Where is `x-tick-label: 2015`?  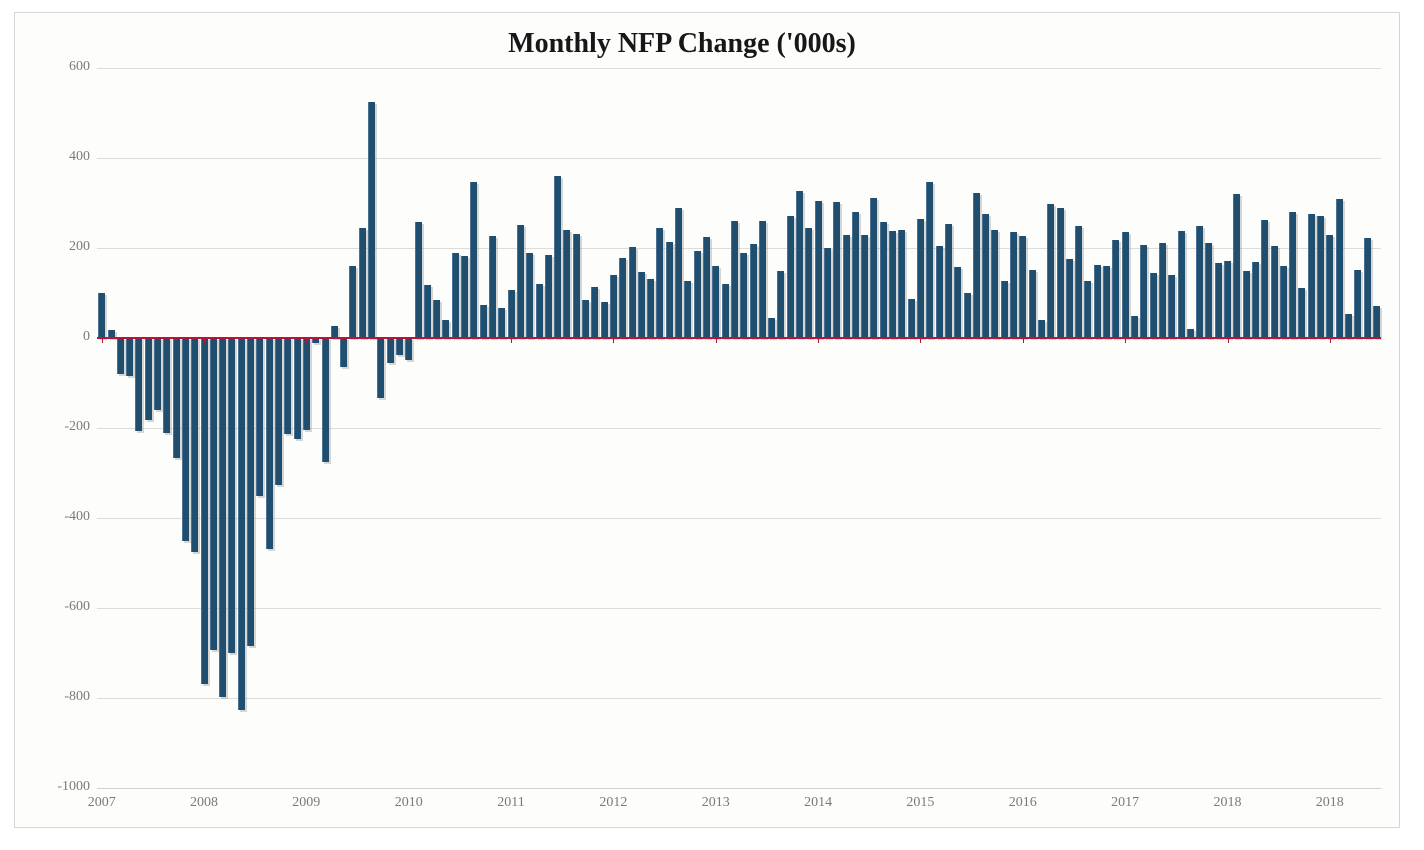 x-tick-label: 2015 is located at coordinates (920, 802).